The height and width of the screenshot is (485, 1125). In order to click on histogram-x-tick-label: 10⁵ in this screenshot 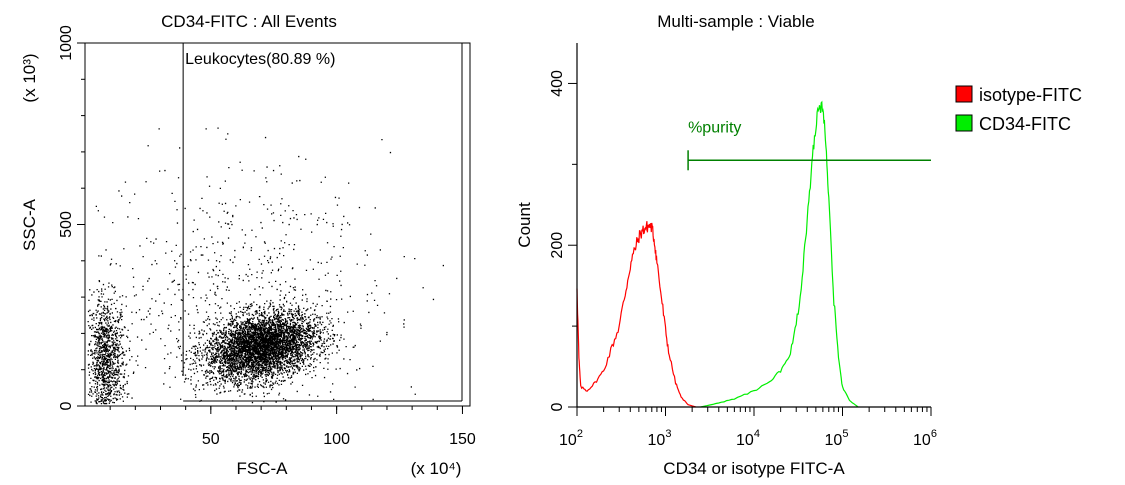, I will do `click(837, 438)`.